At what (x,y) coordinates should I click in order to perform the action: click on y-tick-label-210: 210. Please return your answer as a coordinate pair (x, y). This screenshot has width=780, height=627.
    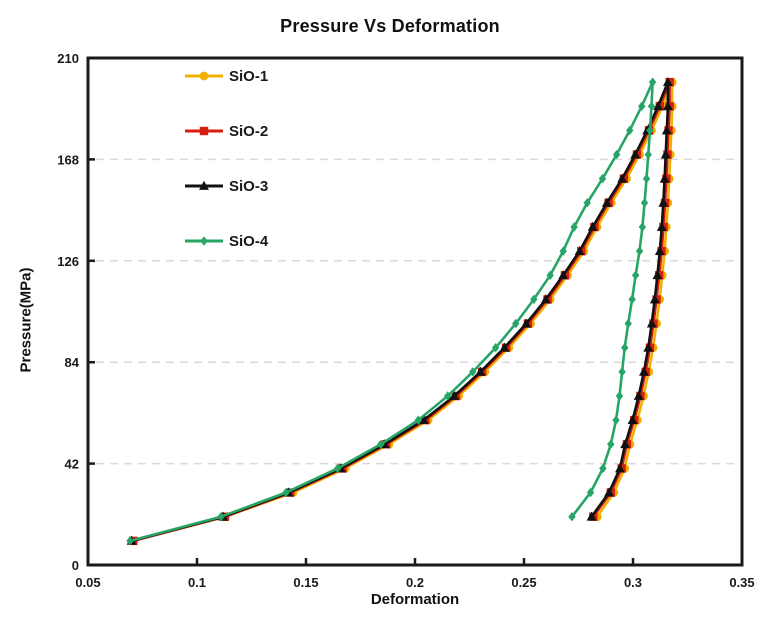
    Looking at the image, I should click on (68, 58).